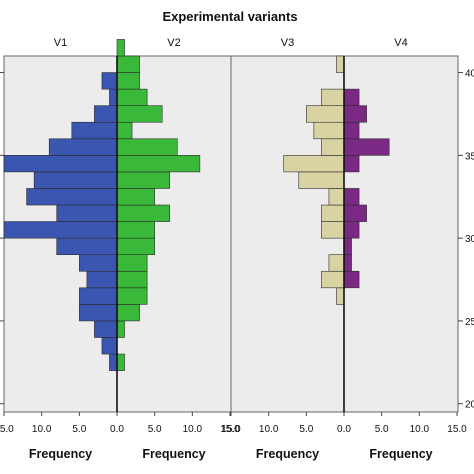  I want to click on bar-v1-26.5, so click(98, 296).